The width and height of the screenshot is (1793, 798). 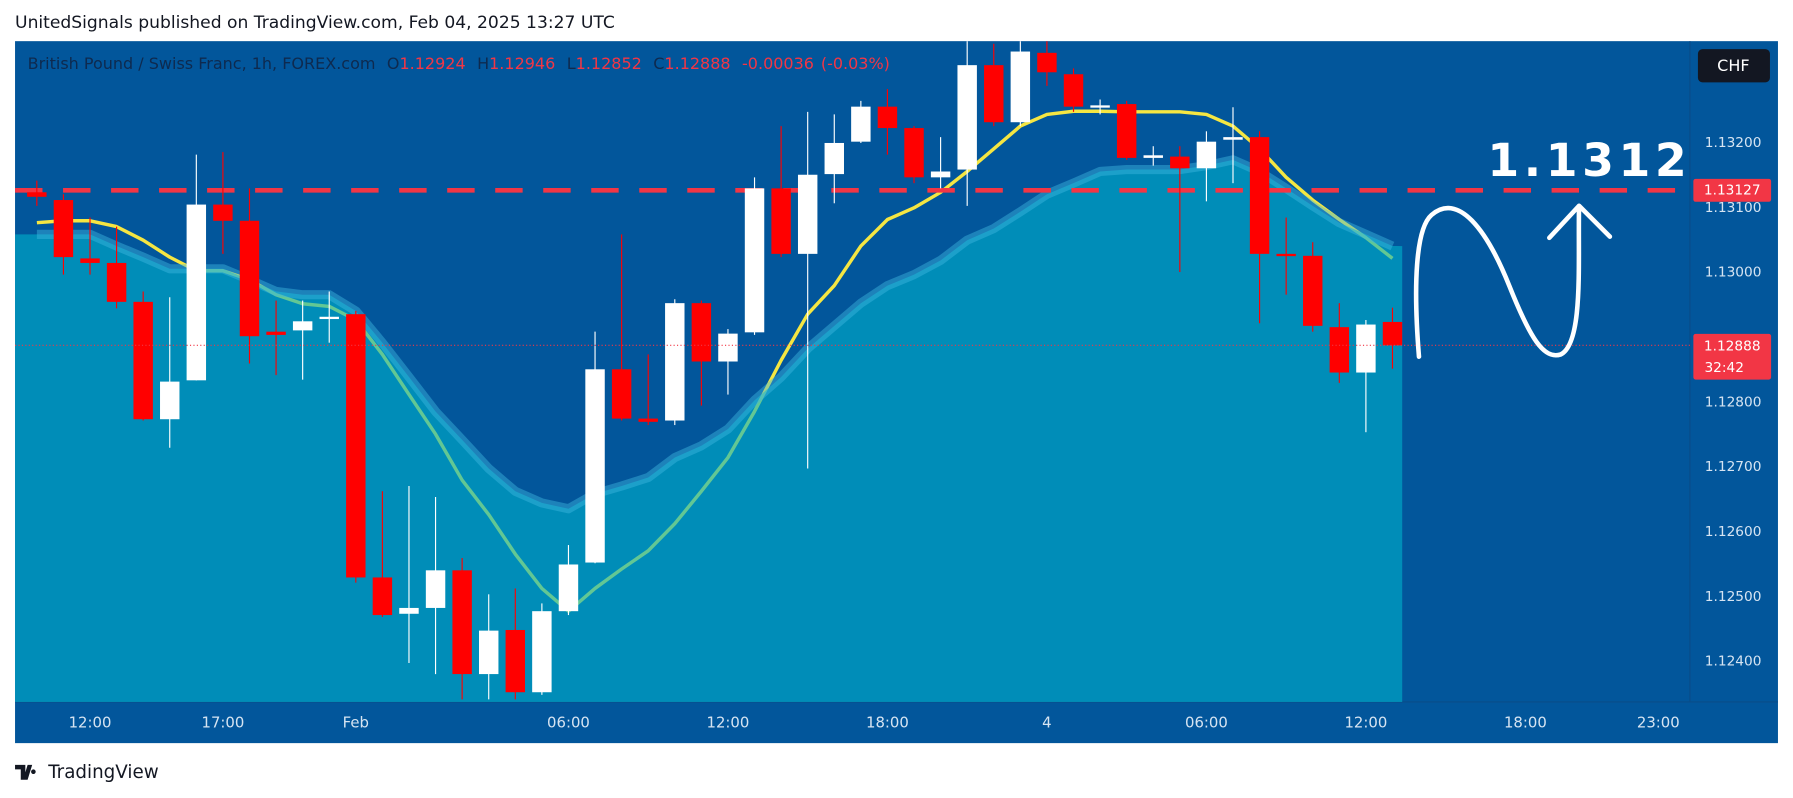 I want to click on open-value: 1.12924, so click(x=433, y=63).